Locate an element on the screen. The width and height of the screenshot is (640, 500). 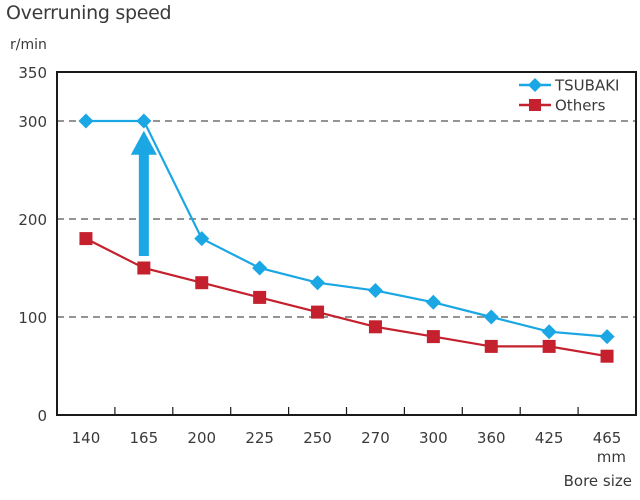
x-tick-labels: 140 165 200 225 250 270 300 360 425 465 is located at coordinates (347, 438).